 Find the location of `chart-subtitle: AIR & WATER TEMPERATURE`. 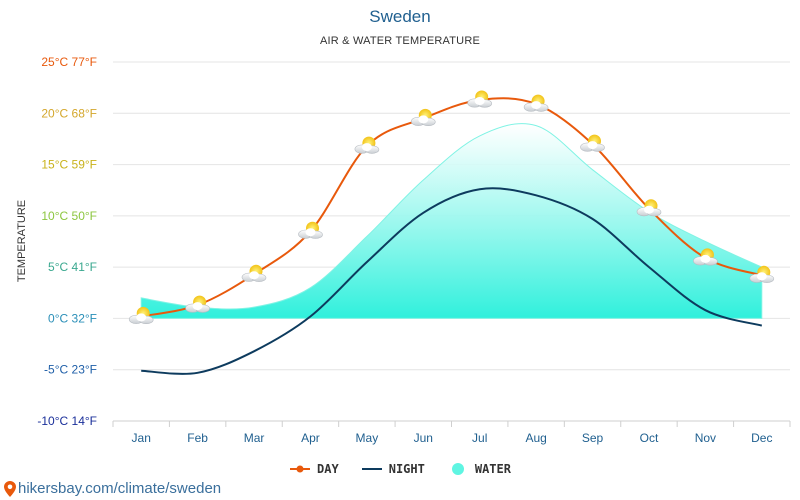

chart-subtitle: AIR & WATER TEMPERATURE is located at coordinates (400, 41).